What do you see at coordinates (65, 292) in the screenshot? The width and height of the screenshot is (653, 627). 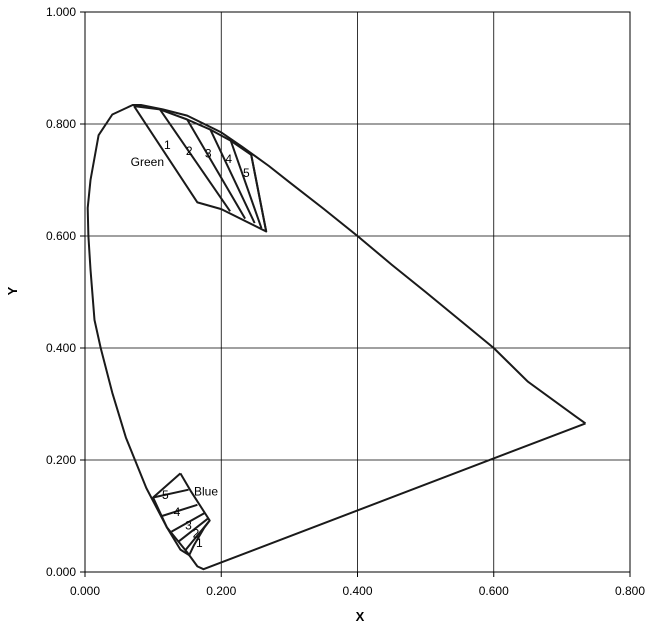 I see `y-tick-labels: 0.000 0.200 0.400 0.600 0.800 1.000` at bounding box center [65, 292].